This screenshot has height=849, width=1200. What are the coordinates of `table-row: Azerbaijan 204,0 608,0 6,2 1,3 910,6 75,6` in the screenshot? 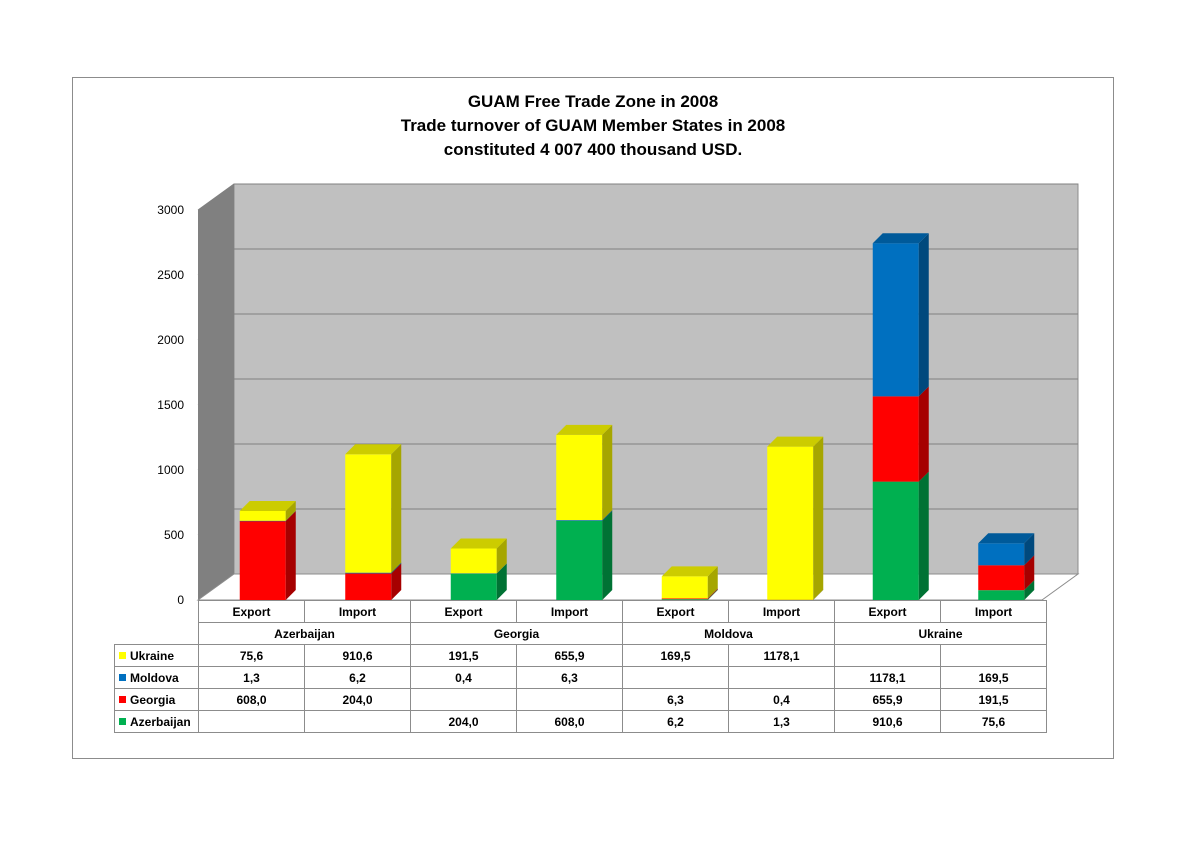 It's located at (580, 721).